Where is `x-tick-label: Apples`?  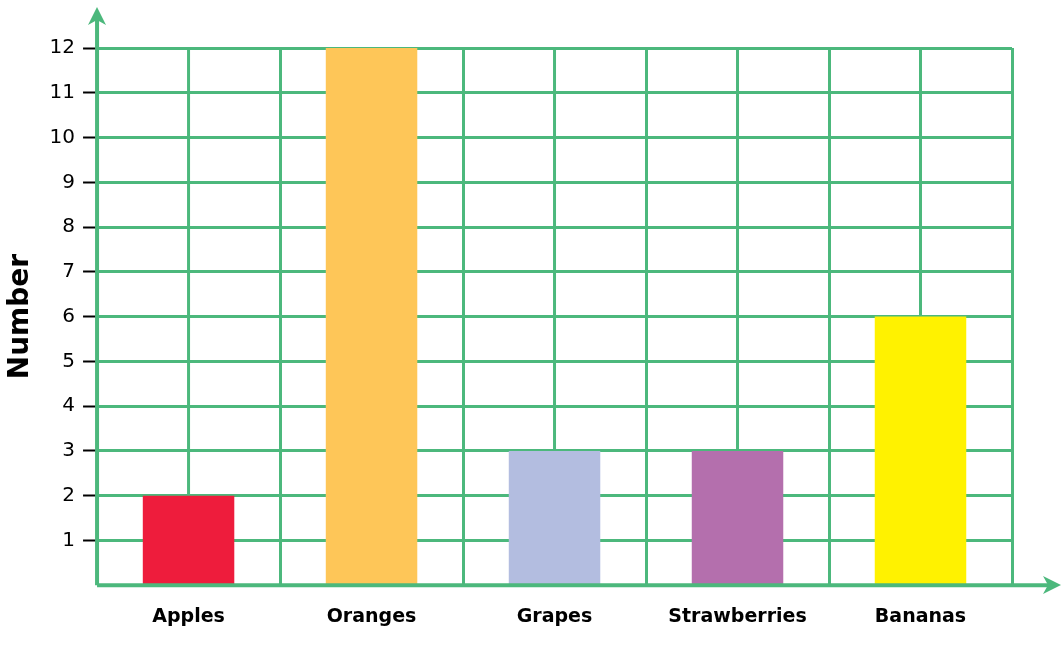 x-tick-label: Apples is located at coordinates (188, 614).